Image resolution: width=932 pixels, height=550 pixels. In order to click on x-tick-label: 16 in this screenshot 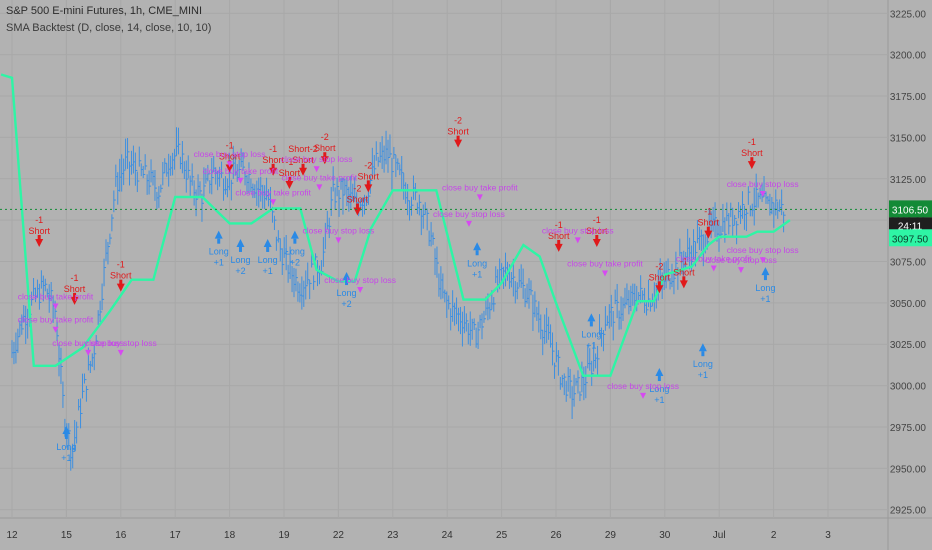, I will do `click(121, 535)`.